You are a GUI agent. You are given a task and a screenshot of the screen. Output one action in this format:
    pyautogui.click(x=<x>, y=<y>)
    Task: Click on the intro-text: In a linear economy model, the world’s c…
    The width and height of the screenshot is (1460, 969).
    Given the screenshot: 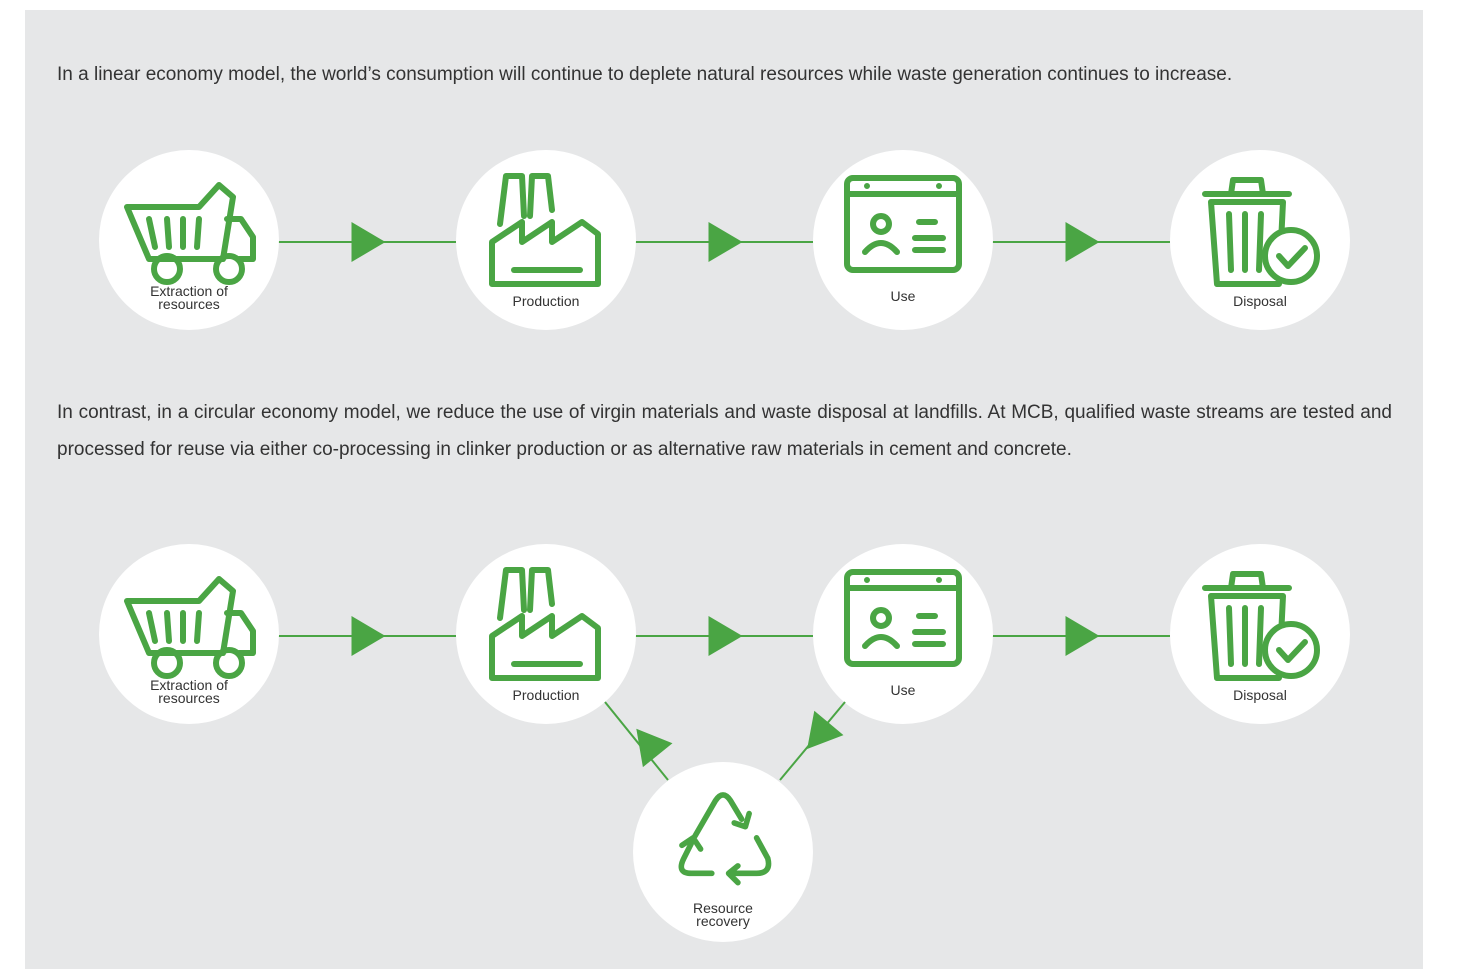 What is the action you would take?
    pyautogui.click(x=645, y=74)
    